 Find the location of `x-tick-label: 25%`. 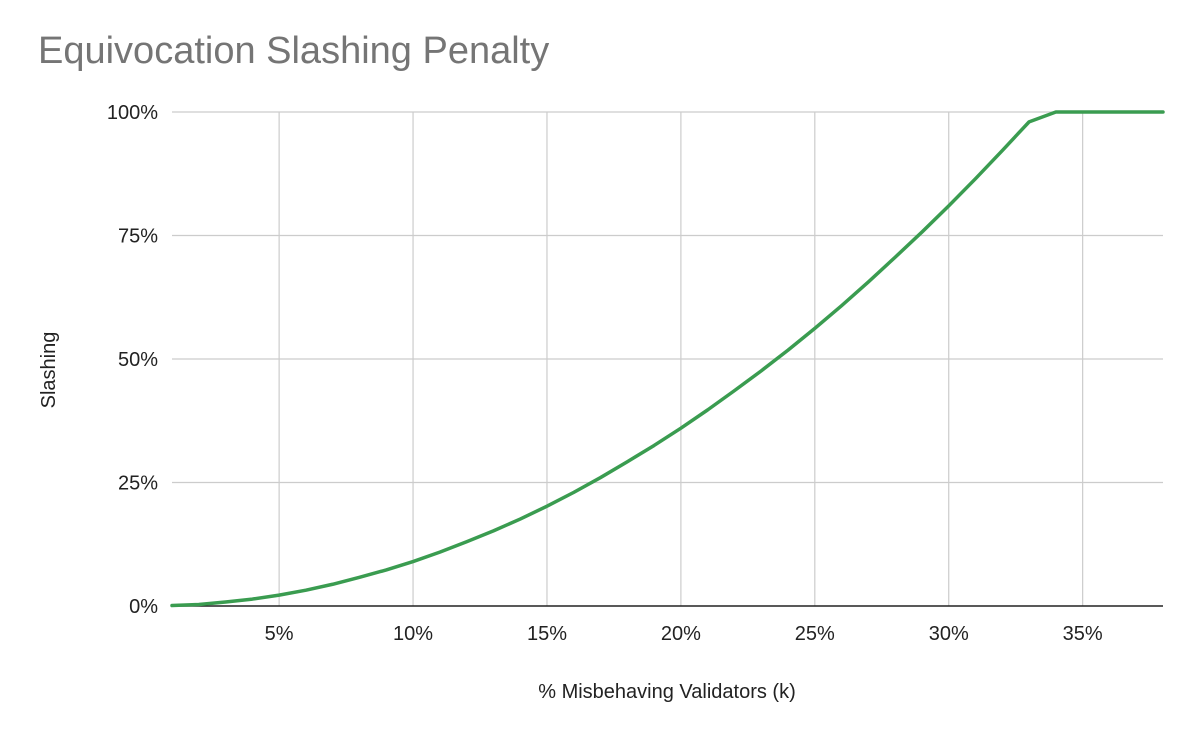

x-tick-label: 25% is located at coordinates (815, 634).